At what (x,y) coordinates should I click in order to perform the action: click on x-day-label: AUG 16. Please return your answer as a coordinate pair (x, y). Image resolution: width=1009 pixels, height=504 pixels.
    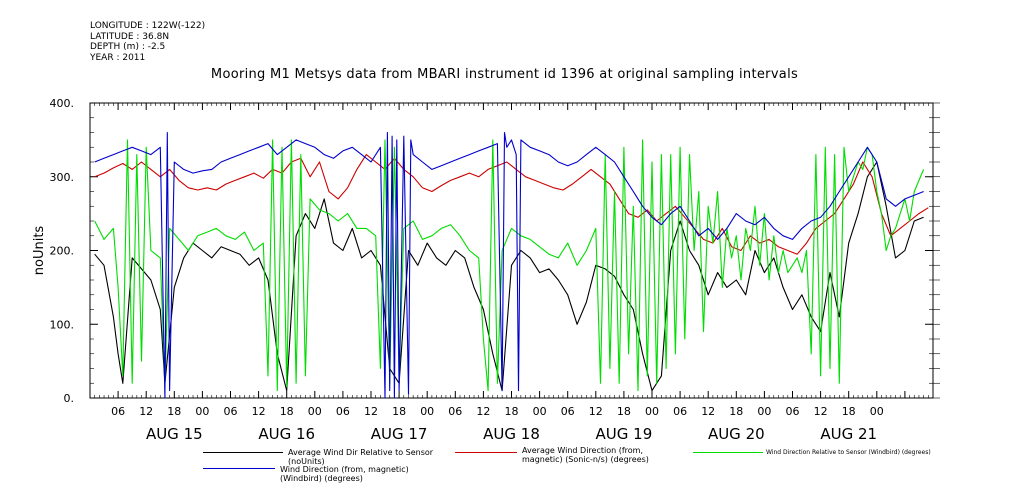
    Looking at the image, I should click on (286, 434).